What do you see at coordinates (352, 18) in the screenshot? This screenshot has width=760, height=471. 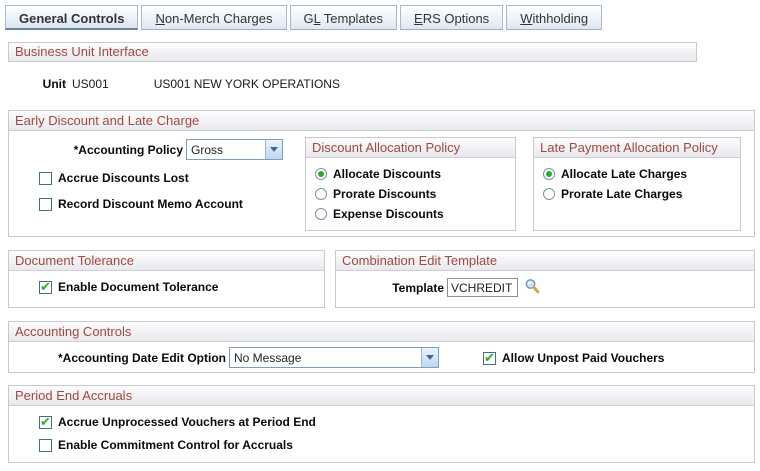 I see `tab-label: Templates` at bounding box center [352, 18].